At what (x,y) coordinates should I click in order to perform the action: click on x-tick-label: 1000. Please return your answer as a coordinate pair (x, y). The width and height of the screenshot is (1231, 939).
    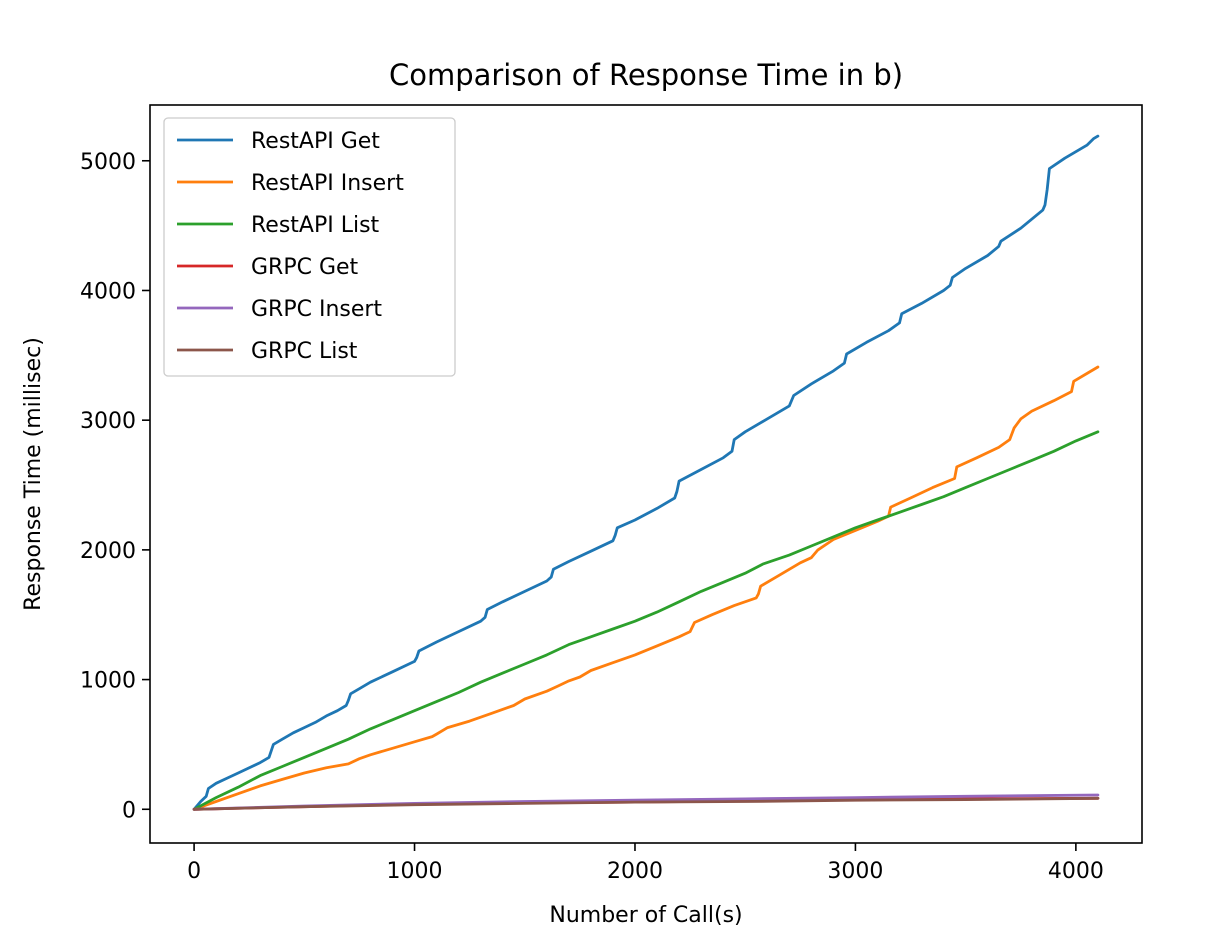
    Looking at the image, I should click on (415, 871).